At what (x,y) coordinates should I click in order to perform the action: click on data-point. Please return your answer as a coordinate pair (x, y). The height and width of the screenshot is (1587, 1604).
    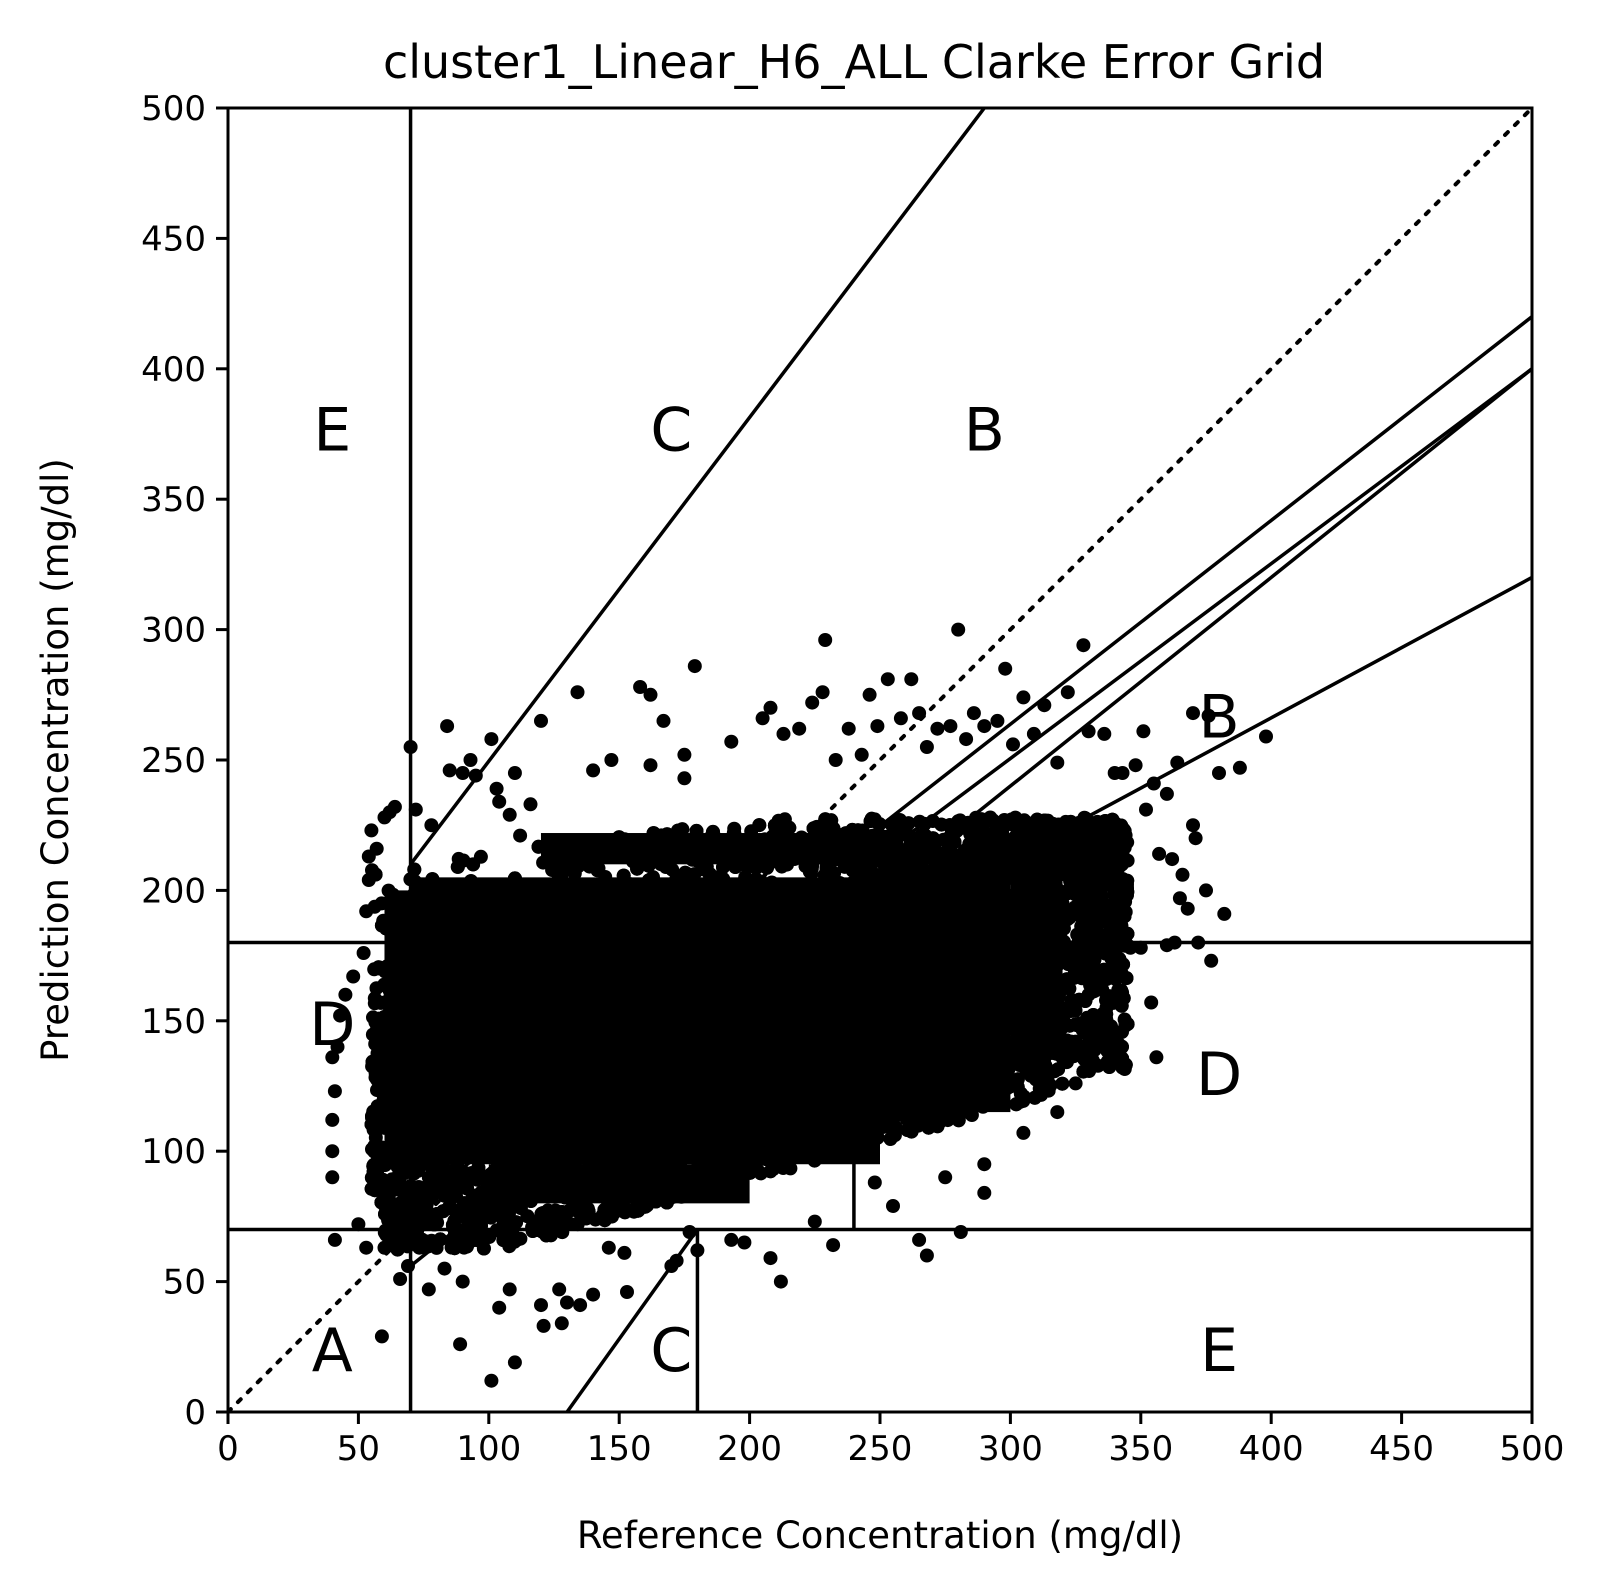
    Looking at the image, I should click on (376, 988).